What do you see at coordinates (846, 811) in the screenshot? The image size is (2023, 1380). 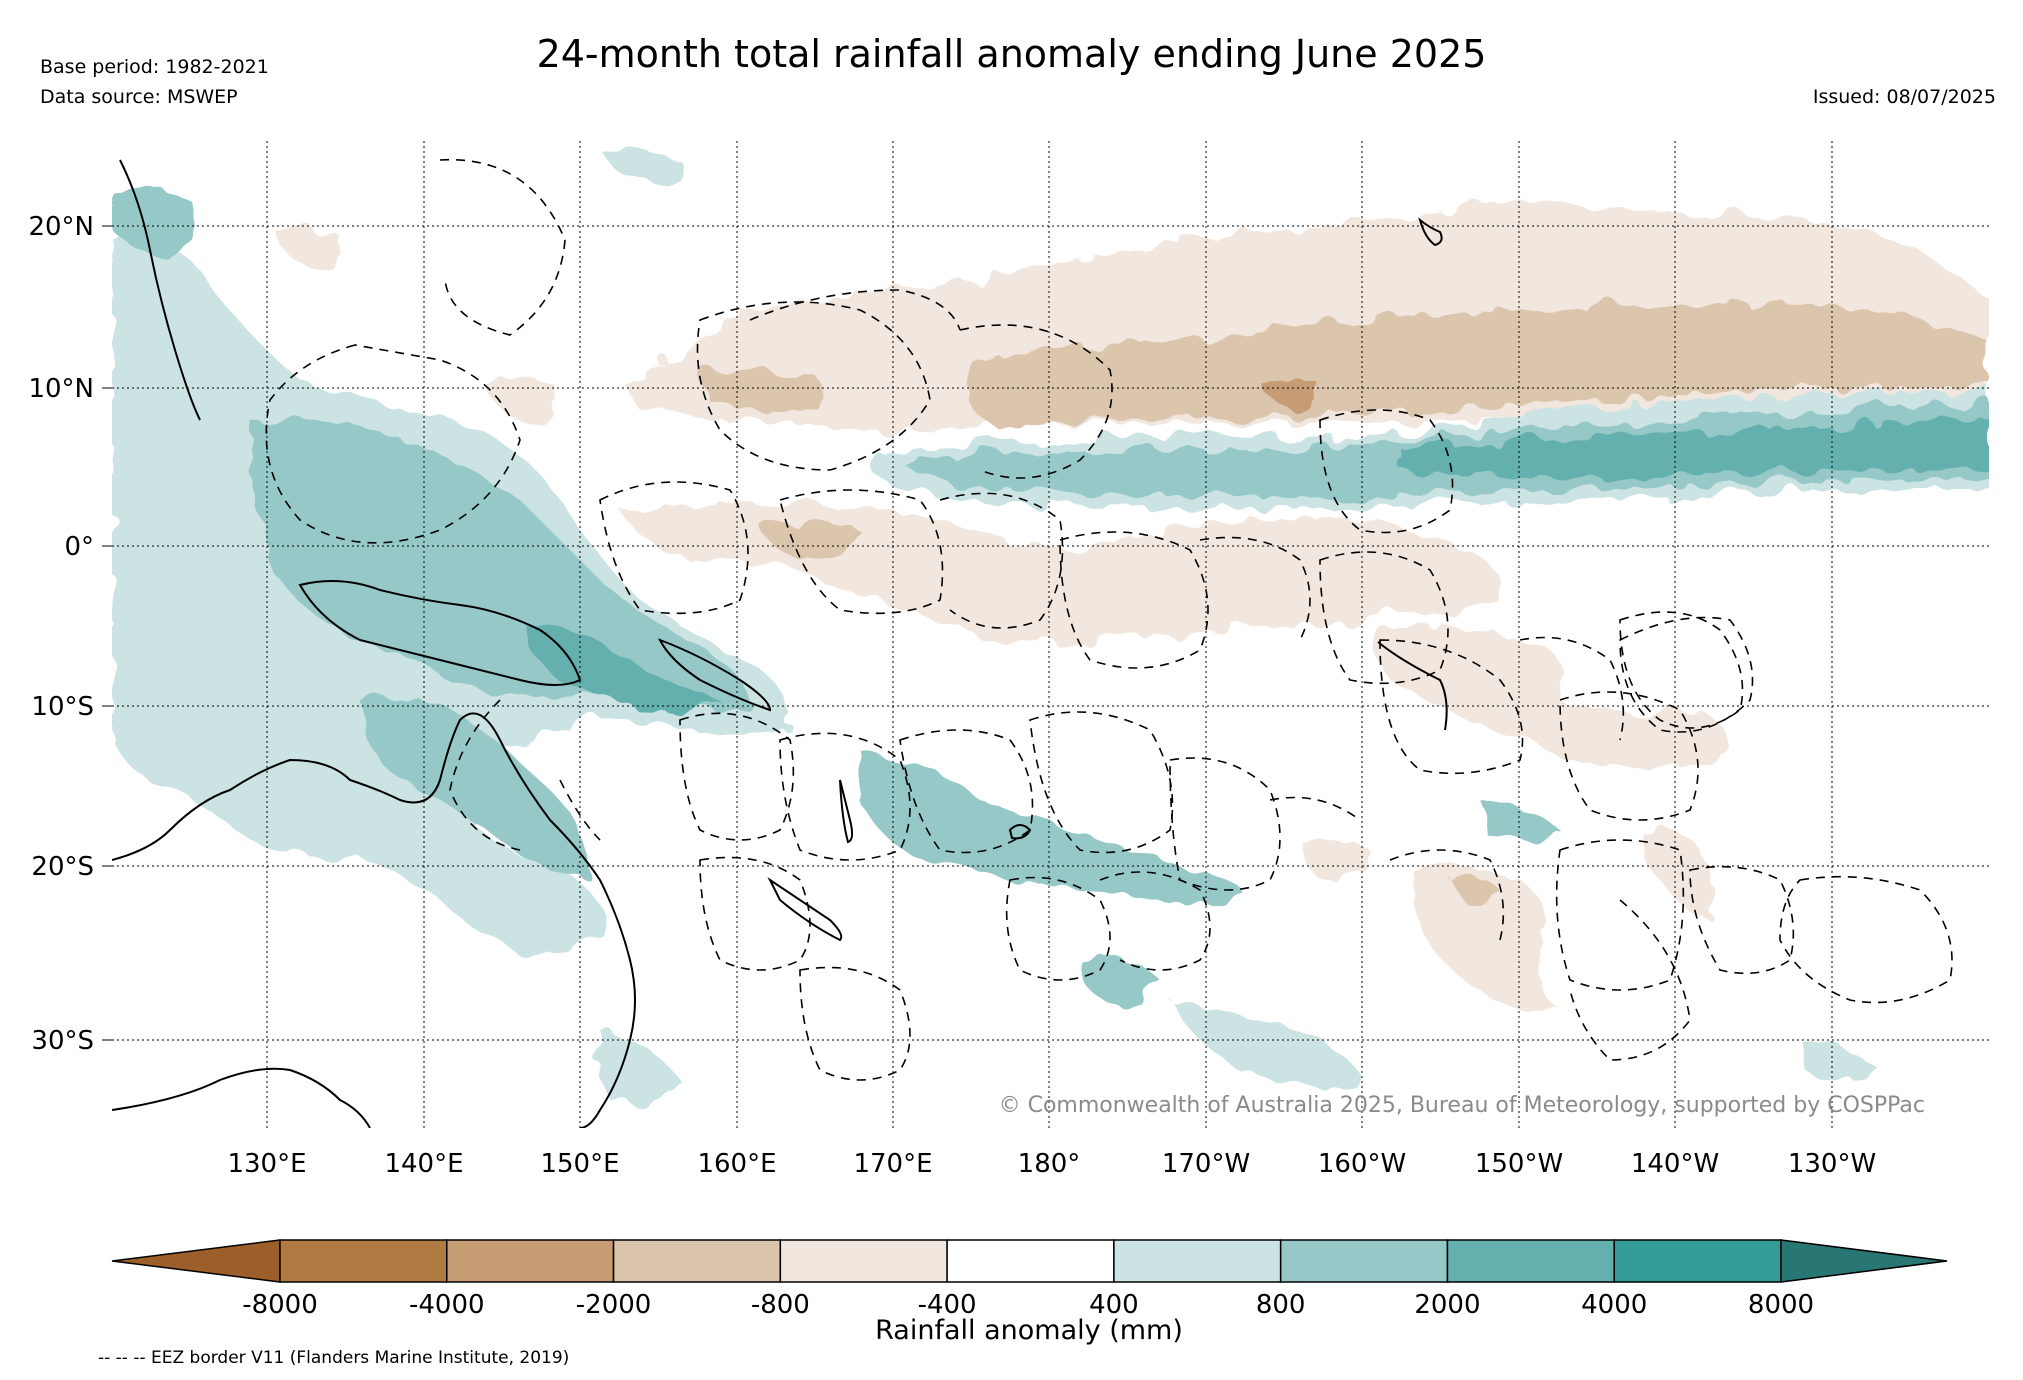 I see `vanuatu-coast` at bounding box center [846, 811].